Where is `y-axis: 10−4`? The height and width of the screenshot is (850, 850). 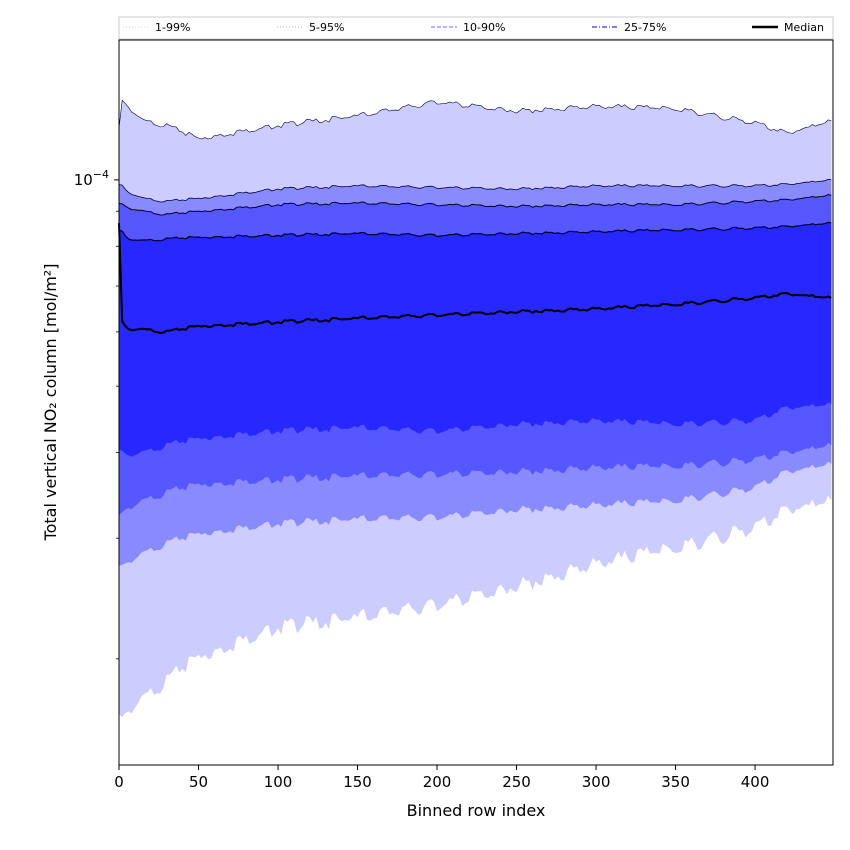
y-axis: 10−4 is located at coordinates (96, 414).